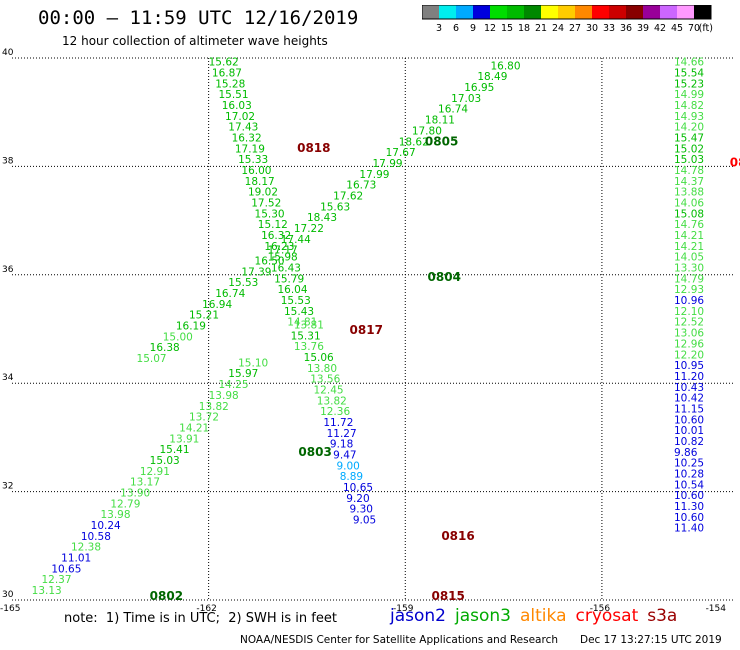 This screenshot has width=740, height=650. What do you see at coordinates (302, 323) in the screenshot?
I see `wave-height-value: 14.81` at bounding box center [302, 323].